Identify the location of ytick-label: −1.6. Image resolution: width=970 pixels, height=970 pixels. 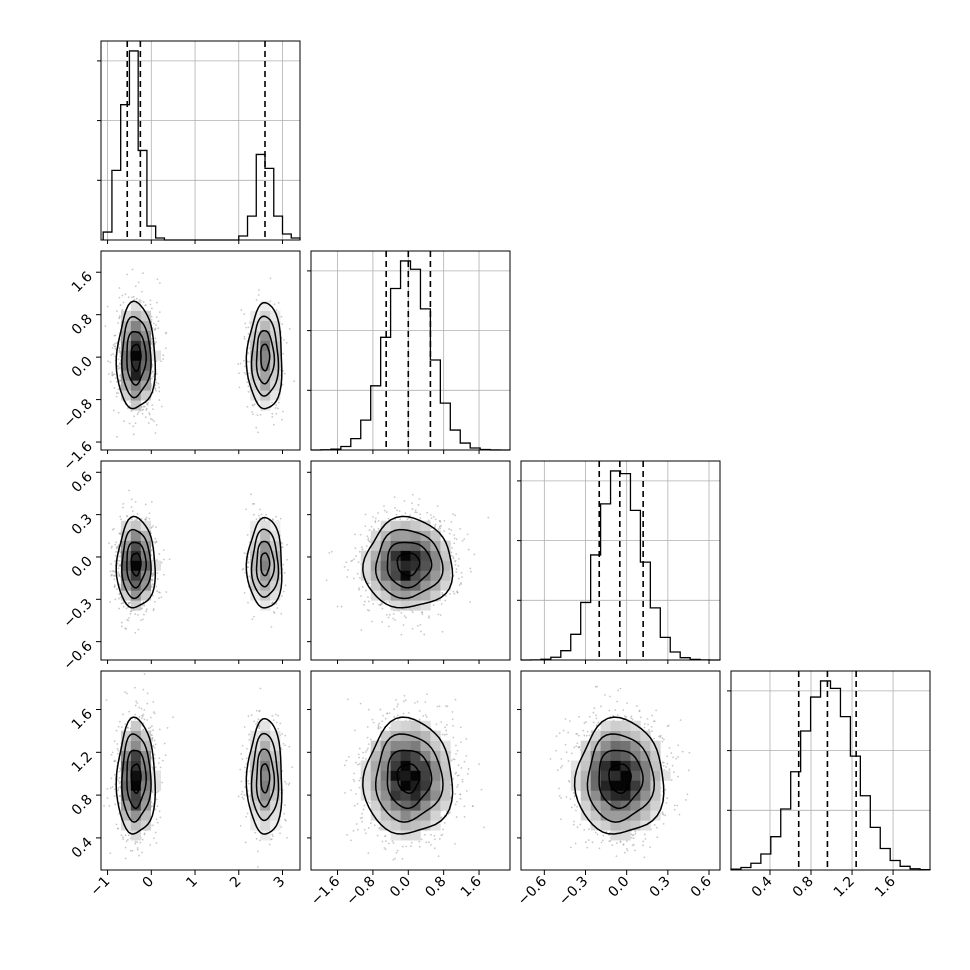
(77, 455).